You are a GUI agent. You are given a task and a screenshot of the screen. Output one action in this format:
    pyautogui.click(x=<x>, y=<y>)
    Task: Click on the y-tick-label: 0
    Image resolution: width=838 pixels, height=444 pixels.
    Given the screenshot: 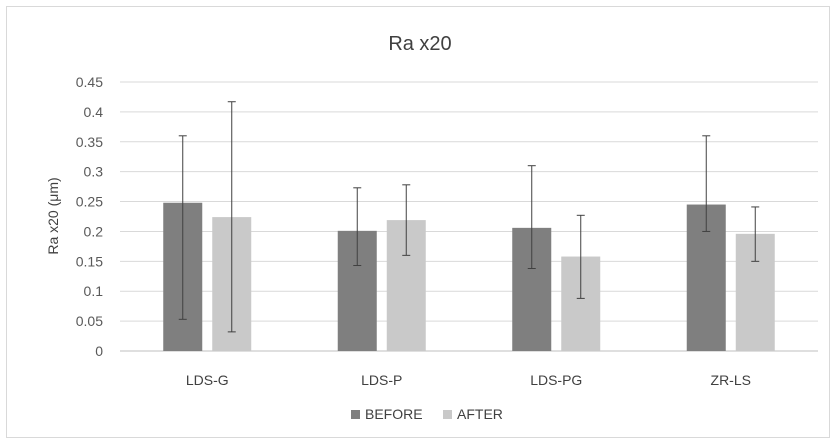 What is the action you would take?
    pyautogui.click(x=99, y=351)
    